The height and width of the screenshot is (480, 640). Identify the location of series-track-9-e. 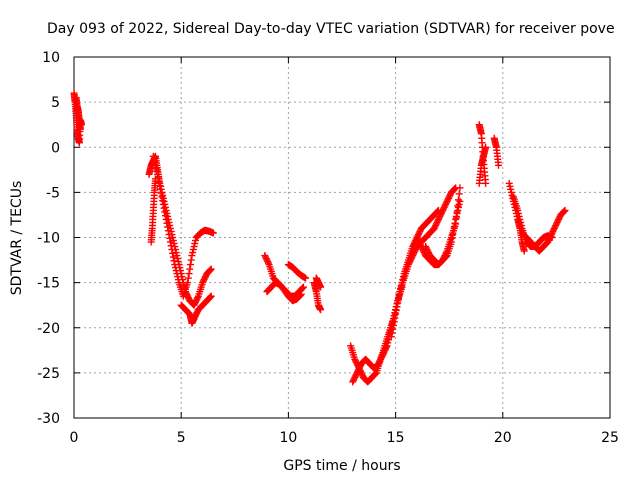
(318, 282).